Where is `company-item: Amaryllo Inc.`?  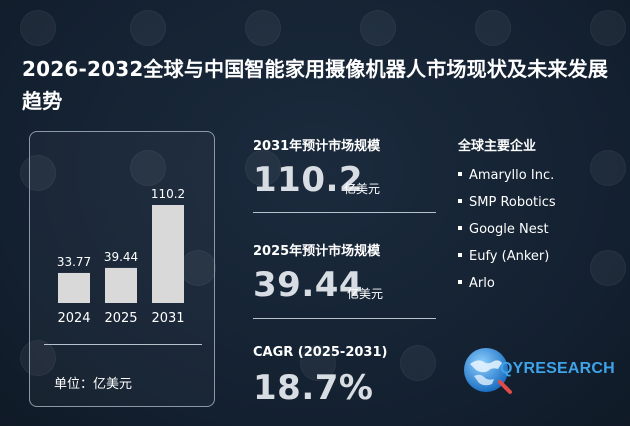 company-item: Amaryllo Inc. is located at coordinates (506, 175).